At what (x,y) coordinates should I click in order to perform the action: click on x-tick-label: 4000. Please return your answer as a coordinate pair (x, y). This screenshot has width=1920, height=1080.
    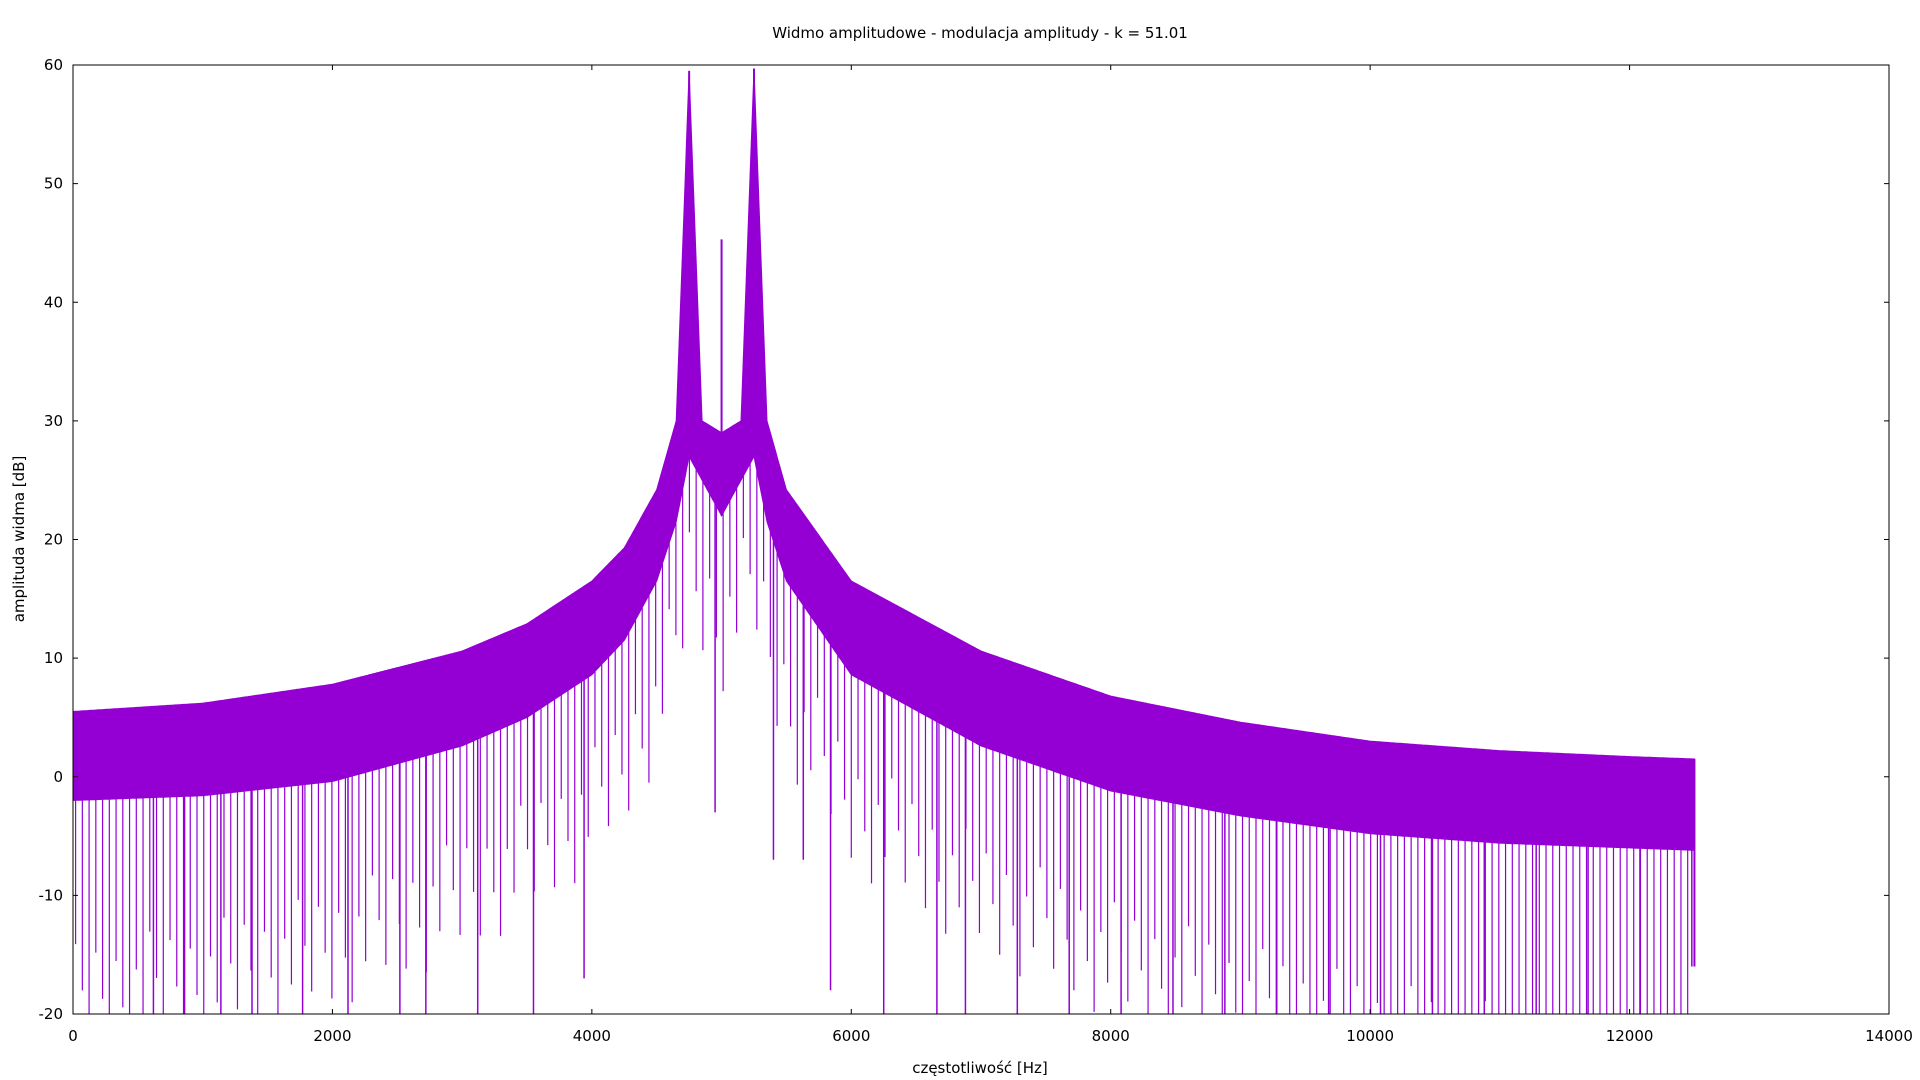
    Looking at the image, I should click on (592, 1036).